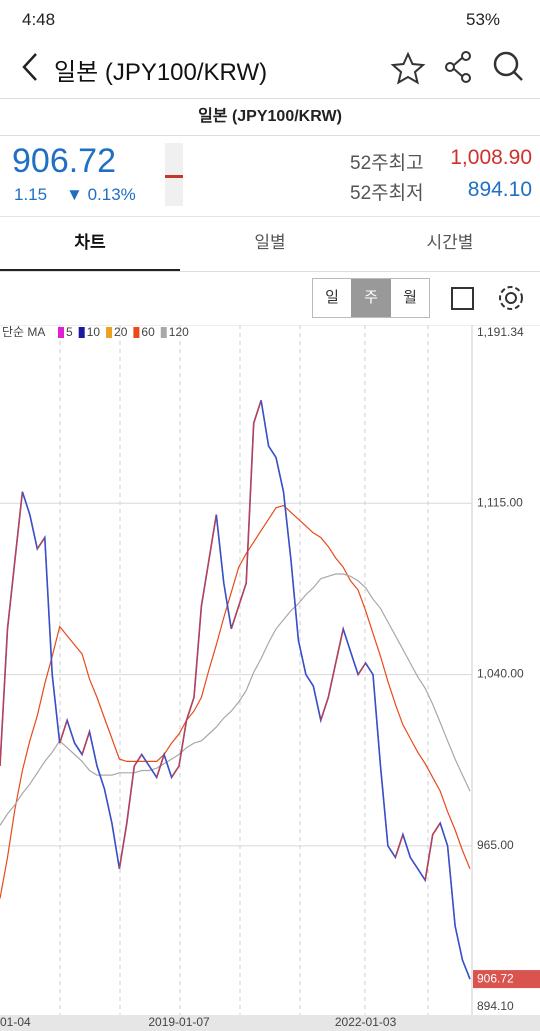  I want to click on legend-label: 20, so click(121, 332).